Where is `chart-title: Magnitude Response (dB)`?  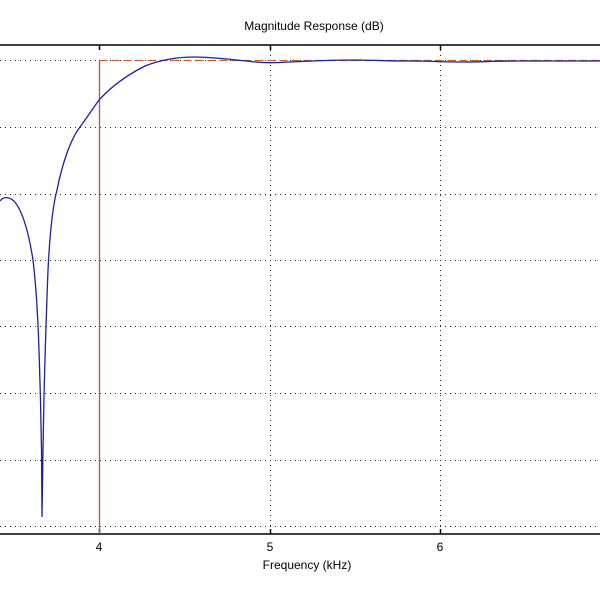 chart-title: Magnitude Response (dB) is located at coordinates (314, 26).